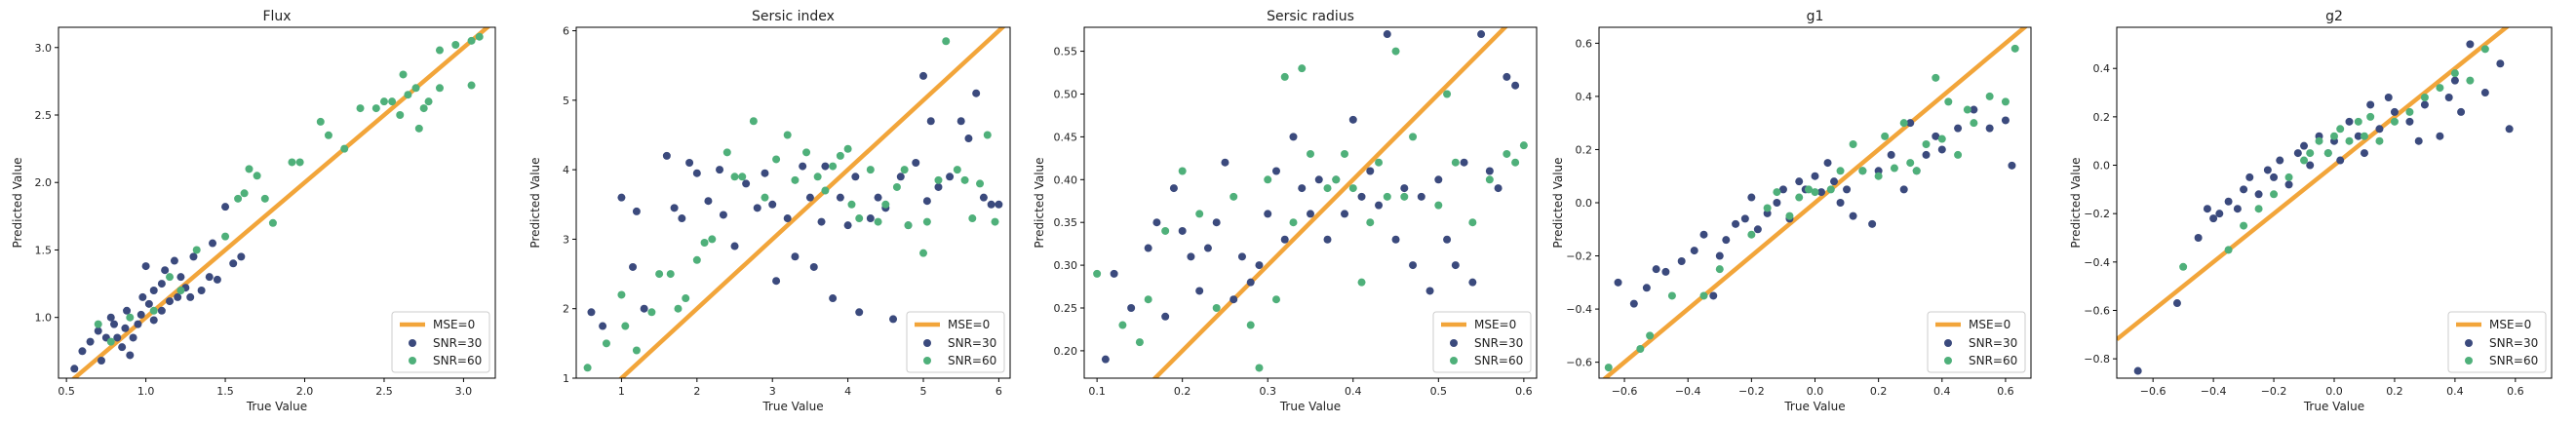 The image size is (2576, 423). I want to click on y-tick-label: 0.35, so click(1066, 222).